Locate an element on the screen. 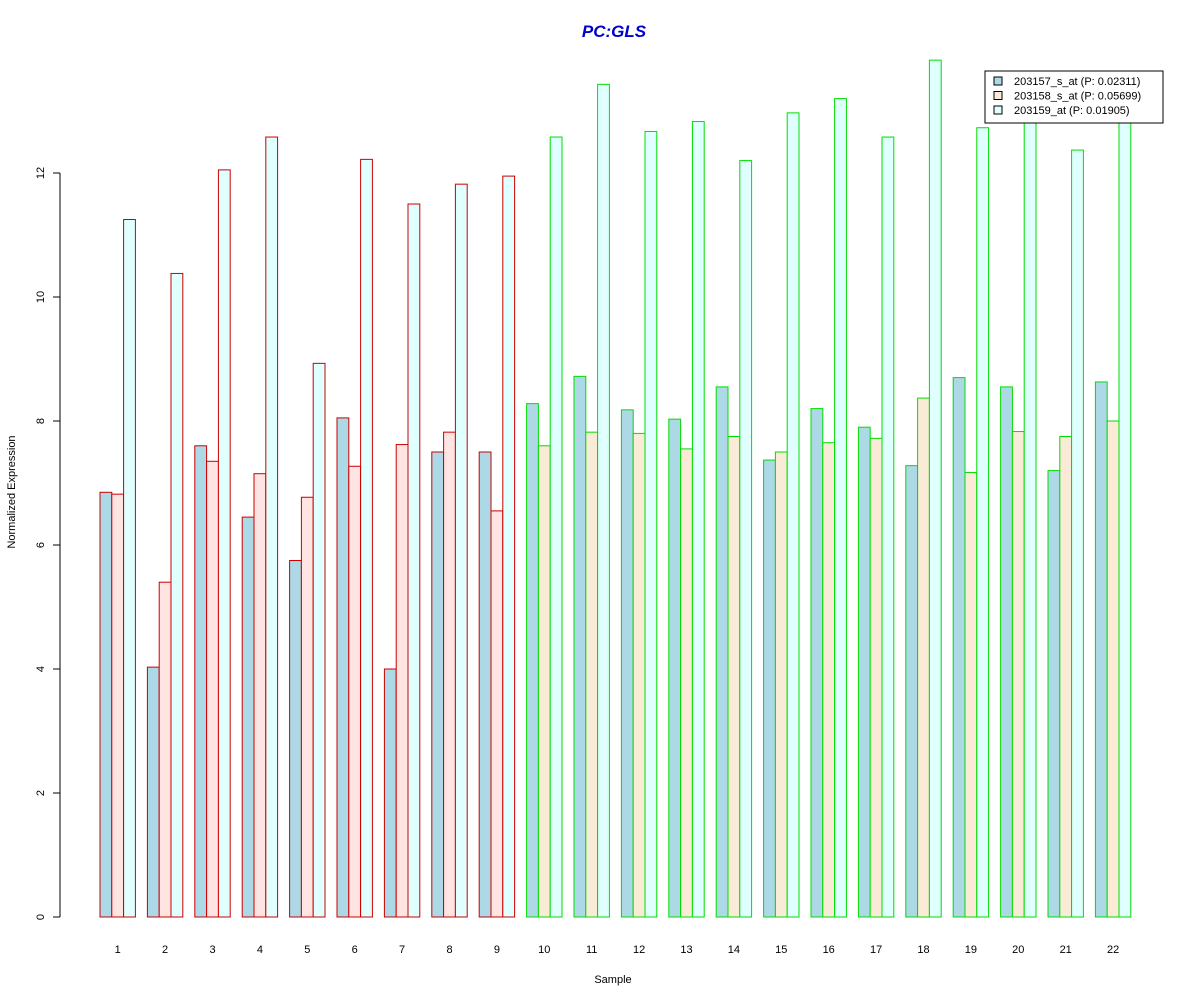  x-tick-label: 13 is located at coordinates (686, 950).